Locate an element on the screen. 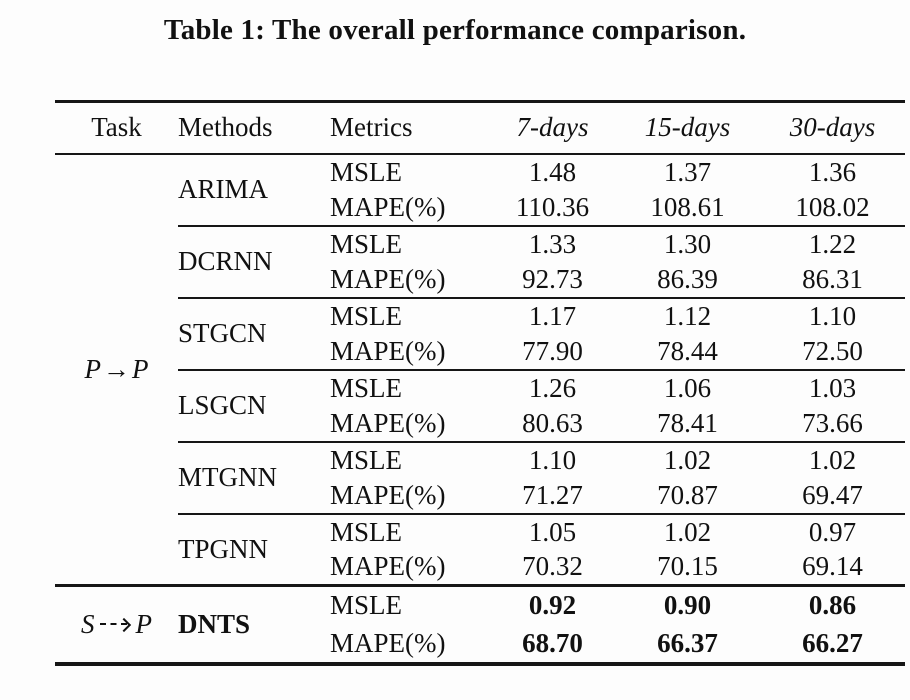 This screenshot has width=910, height=700. right-arrow-icon: → is located at coordinates (116, 368).